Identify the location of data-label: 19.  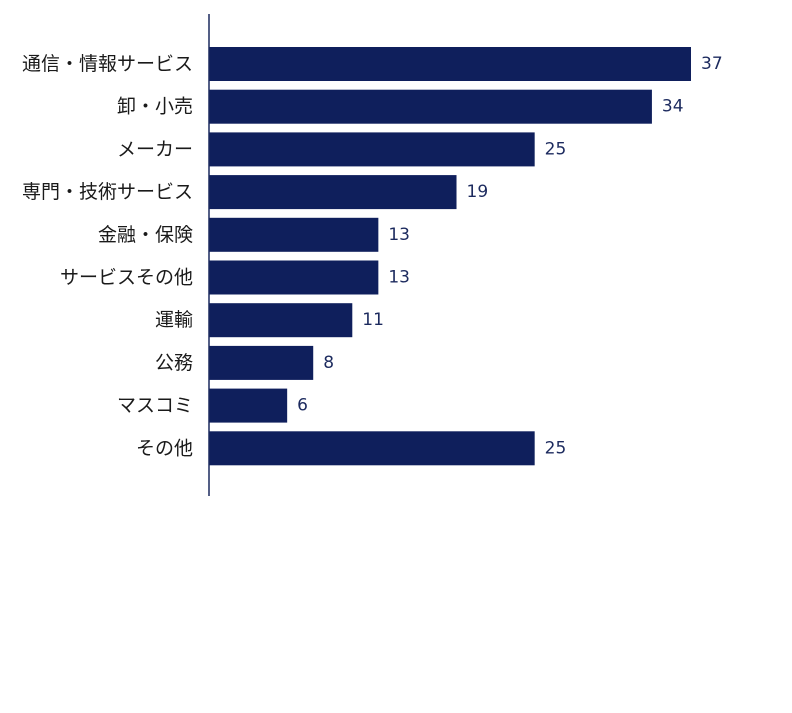
(478, 192).